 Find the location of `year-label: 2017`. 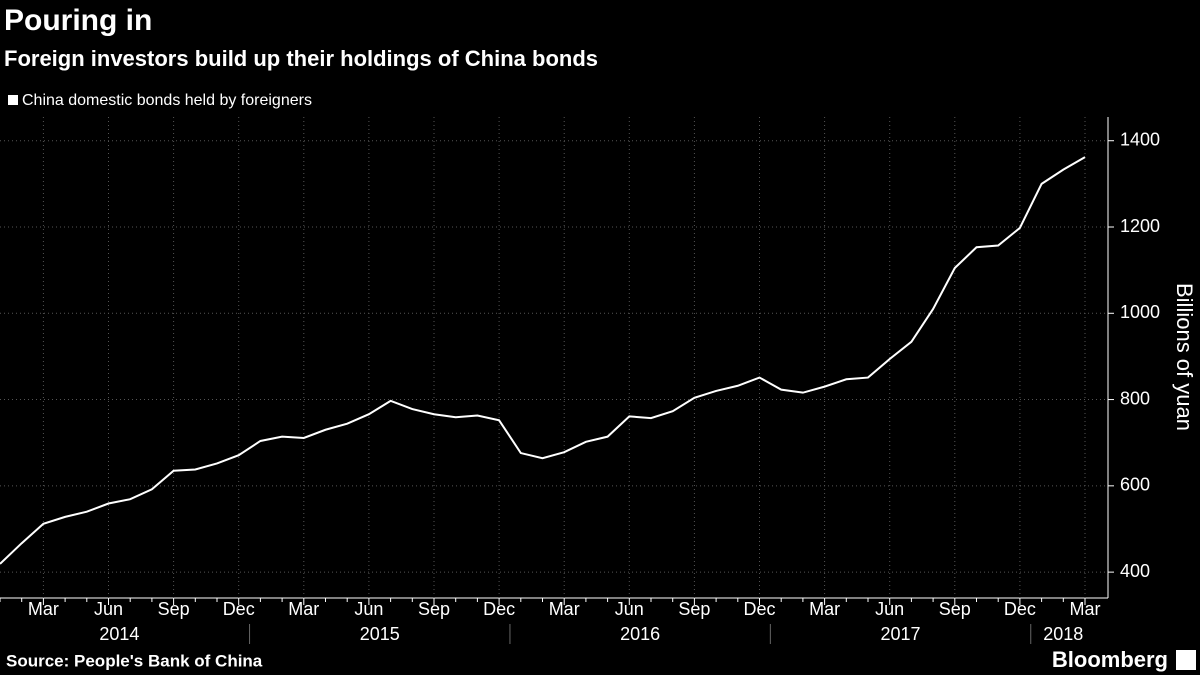

year-label: 2017 is located at coordinates (901, 634).